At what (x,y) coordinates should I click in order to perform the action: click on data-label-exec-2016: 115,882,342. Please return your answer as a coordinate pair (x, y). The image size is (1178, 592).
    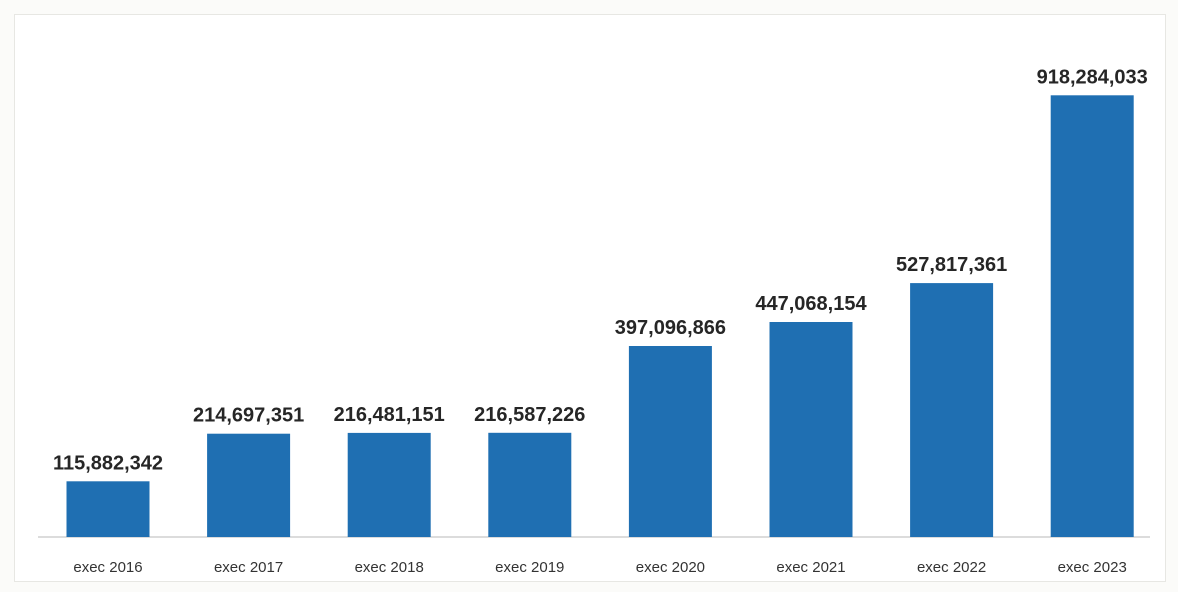
    Looking at the image, I should click on (108, 463).